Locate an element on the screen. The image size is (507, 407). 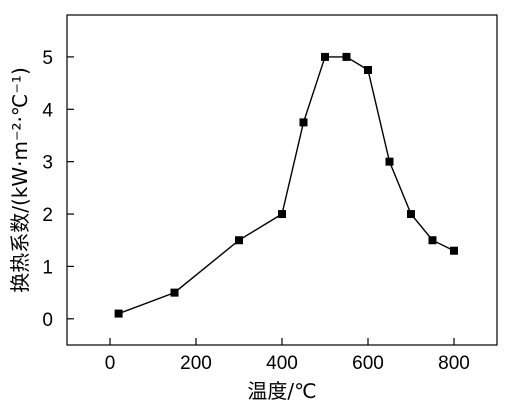
y-tick-label: 4 is located at coordinates (47, 110).